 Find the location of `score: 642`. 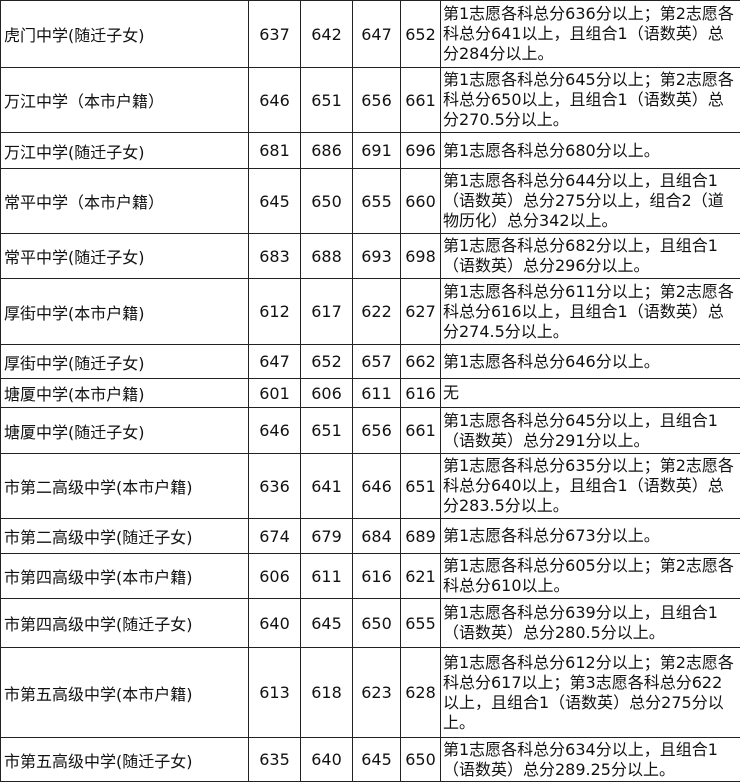

score: 642 is located at coordinates (327, 34).